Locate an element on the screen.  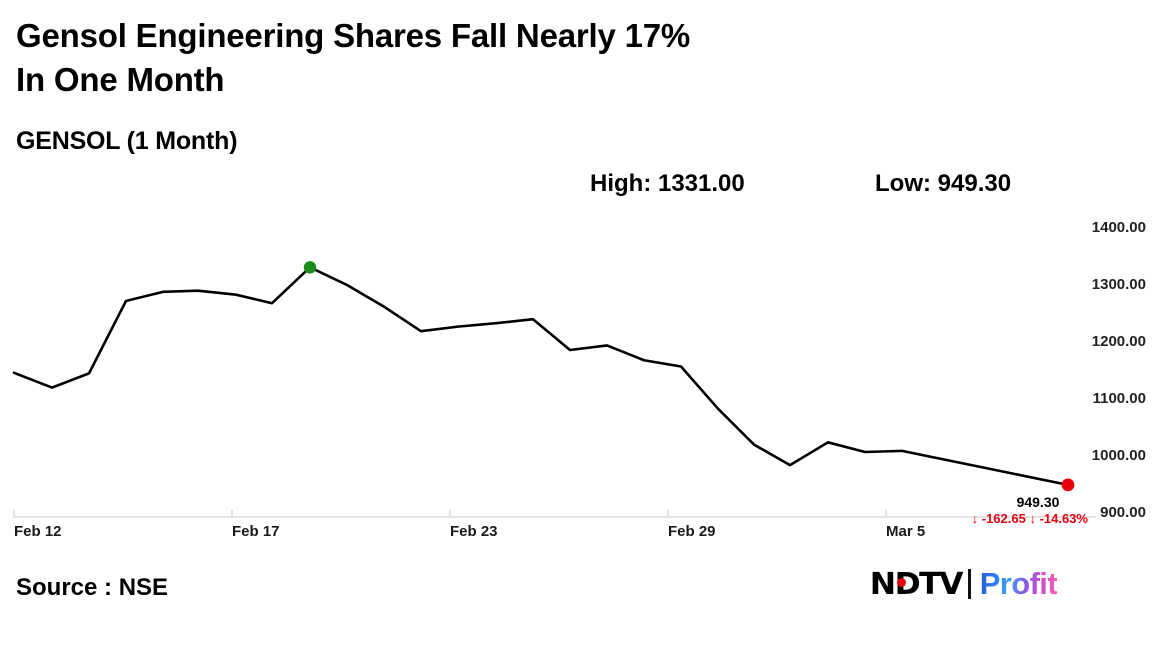
source-label: Source : NSE is located at coordinates (92, 587).